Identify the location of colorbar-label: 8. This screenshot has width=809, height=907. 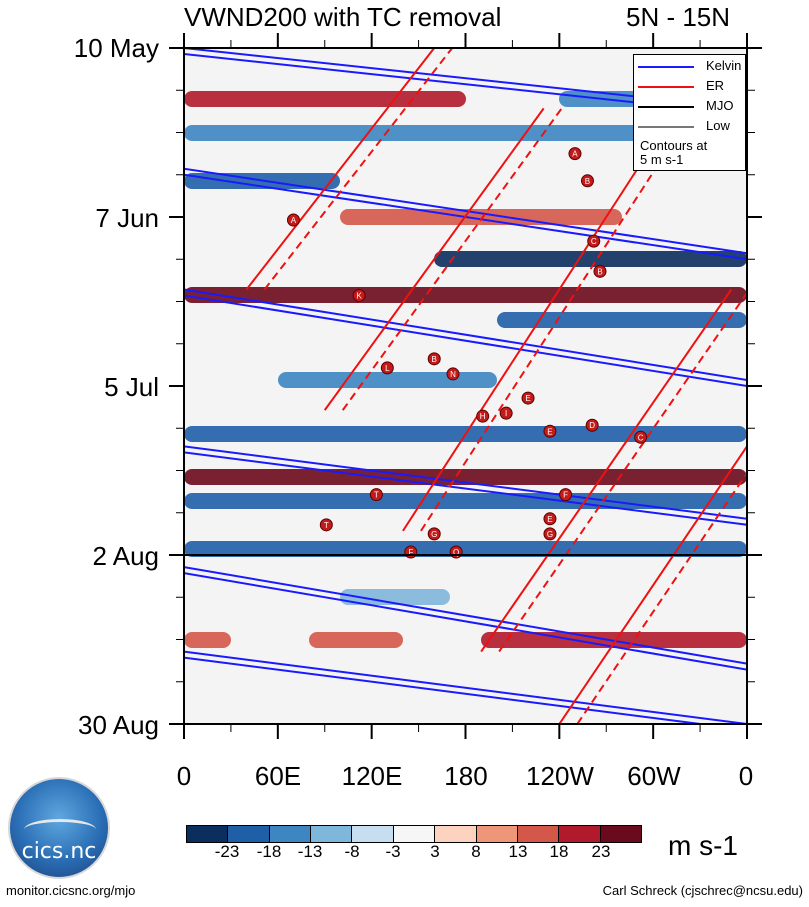
(476, 851).